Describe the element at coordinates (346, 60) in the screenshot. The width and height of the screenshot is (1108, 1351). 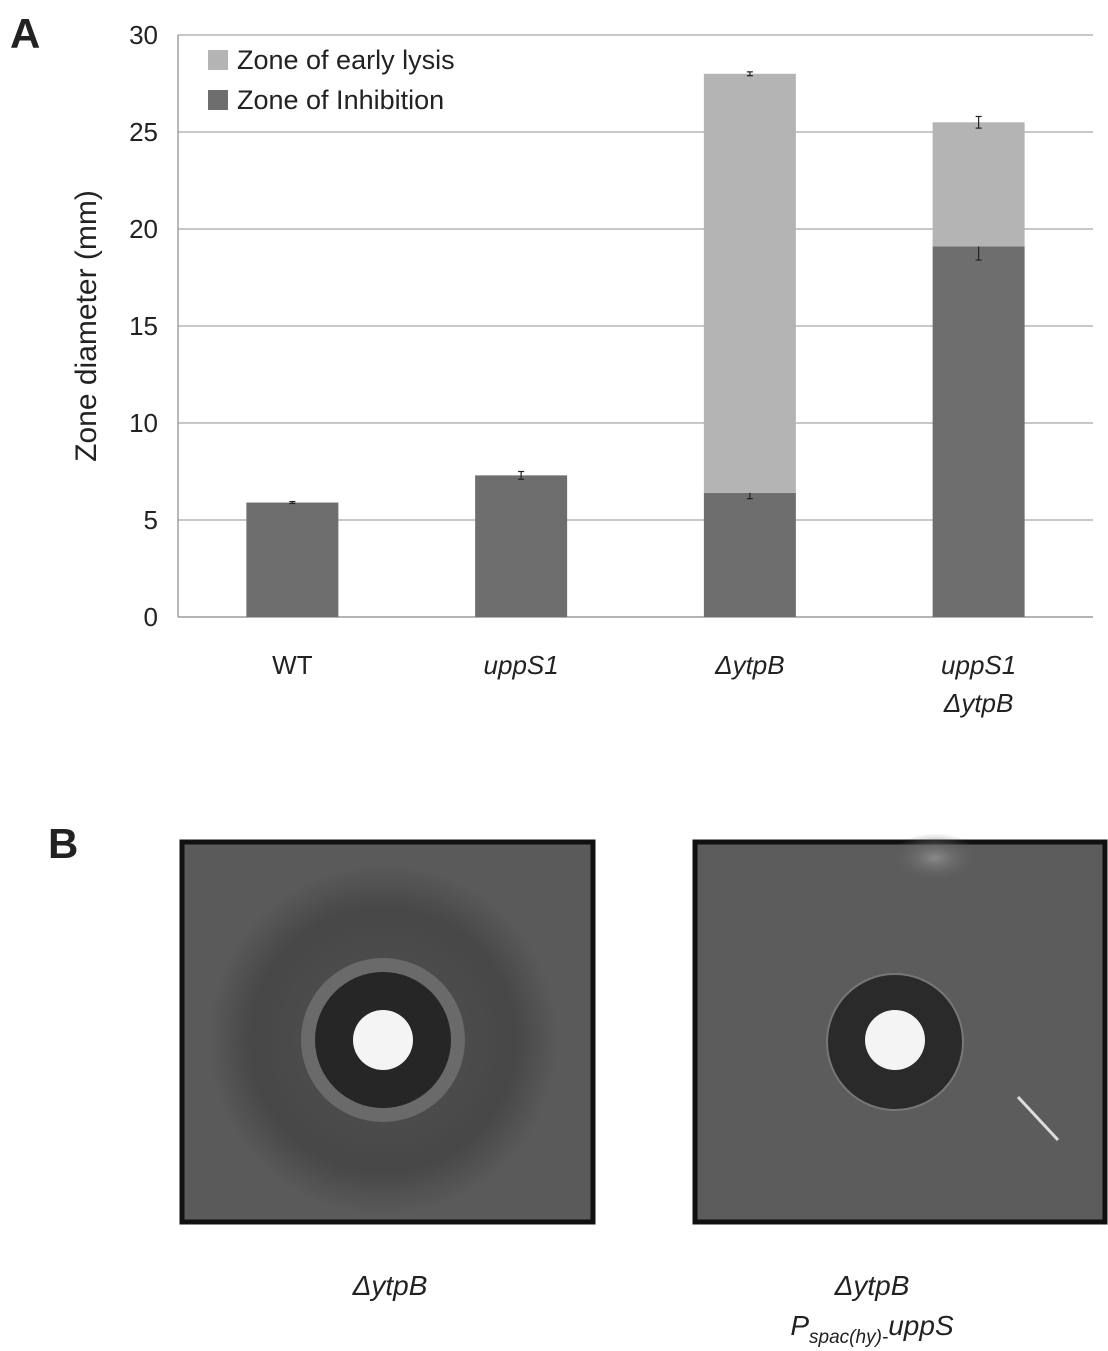
I see `legend-label: Zone of early lysis` at that location.